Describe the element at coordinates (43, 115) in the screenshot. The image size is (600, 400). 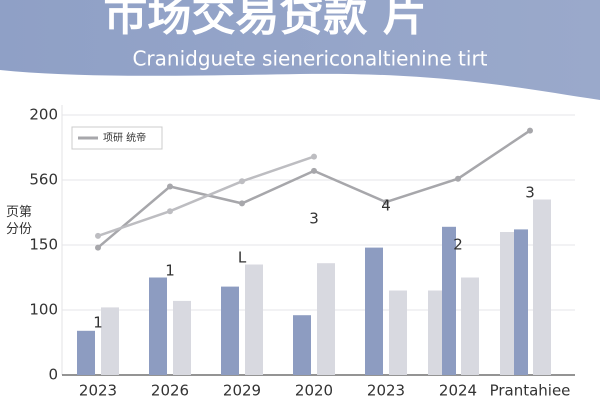
I see `y-tick-label: 200` at that location.